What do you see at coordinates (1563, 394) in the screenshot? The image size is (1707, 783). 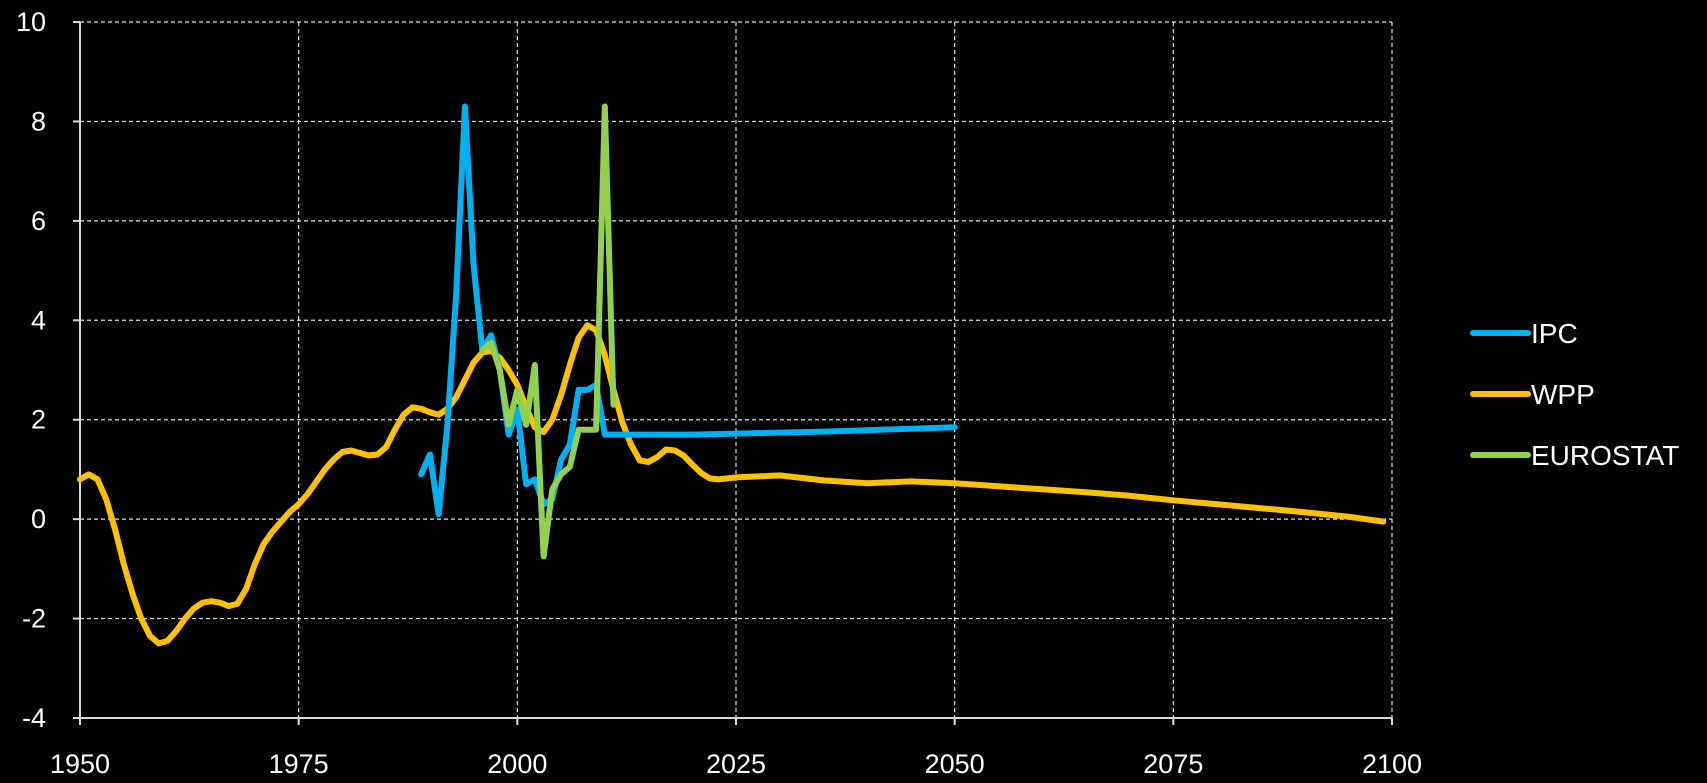 I see `legend-label-wpp: WPP` at bounding box center [1563, 394].